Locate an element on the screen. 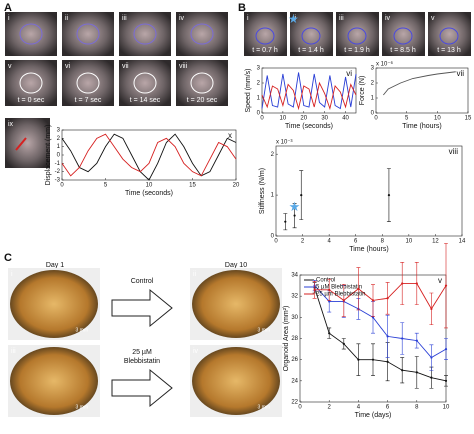 The height and width of the screenshot is (434, 474). panel-label: B is located at coordinates (242, 8).